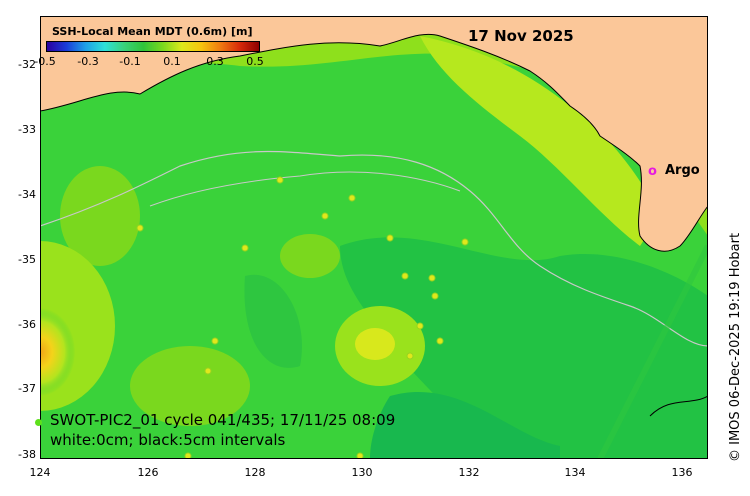 This screenshot has width=750, height=496. Describe the element at coordinates (27, 194) in the screenshot. I see `y-tick-label: -34` at that location.